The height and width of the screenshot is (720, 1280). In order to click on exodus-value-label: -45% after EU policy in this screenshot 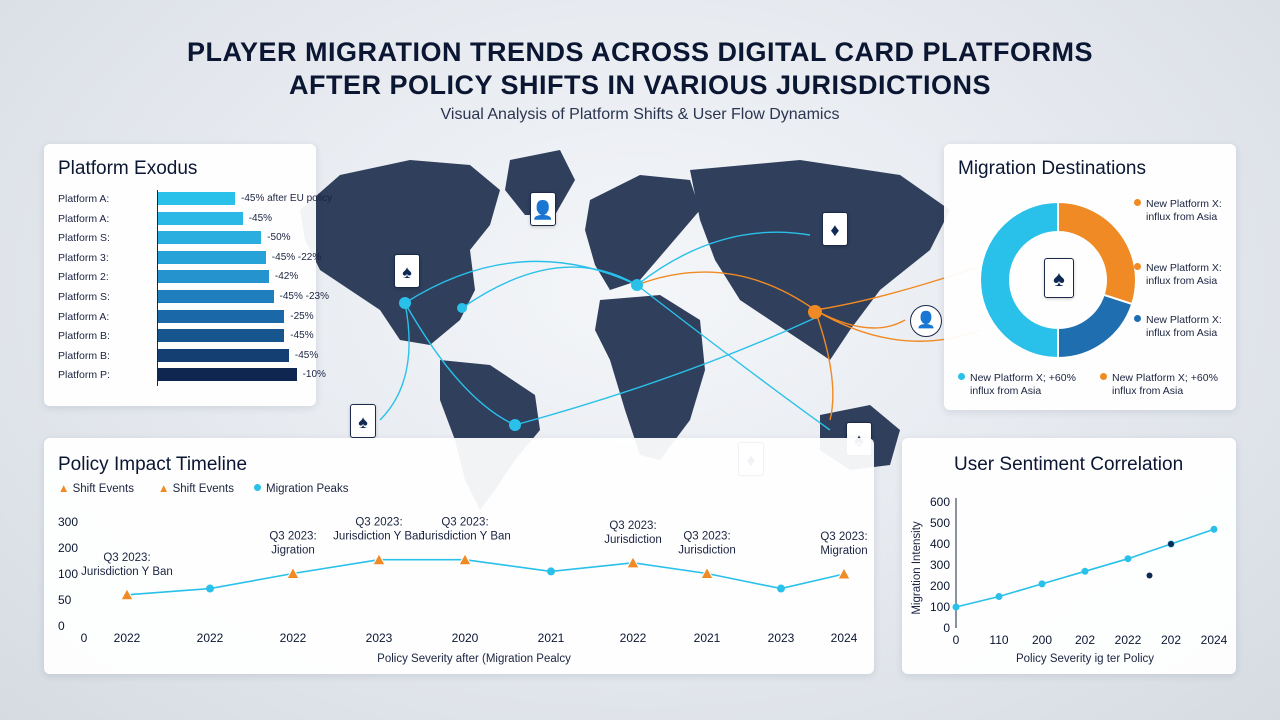, I will do `click(287, 198)`.